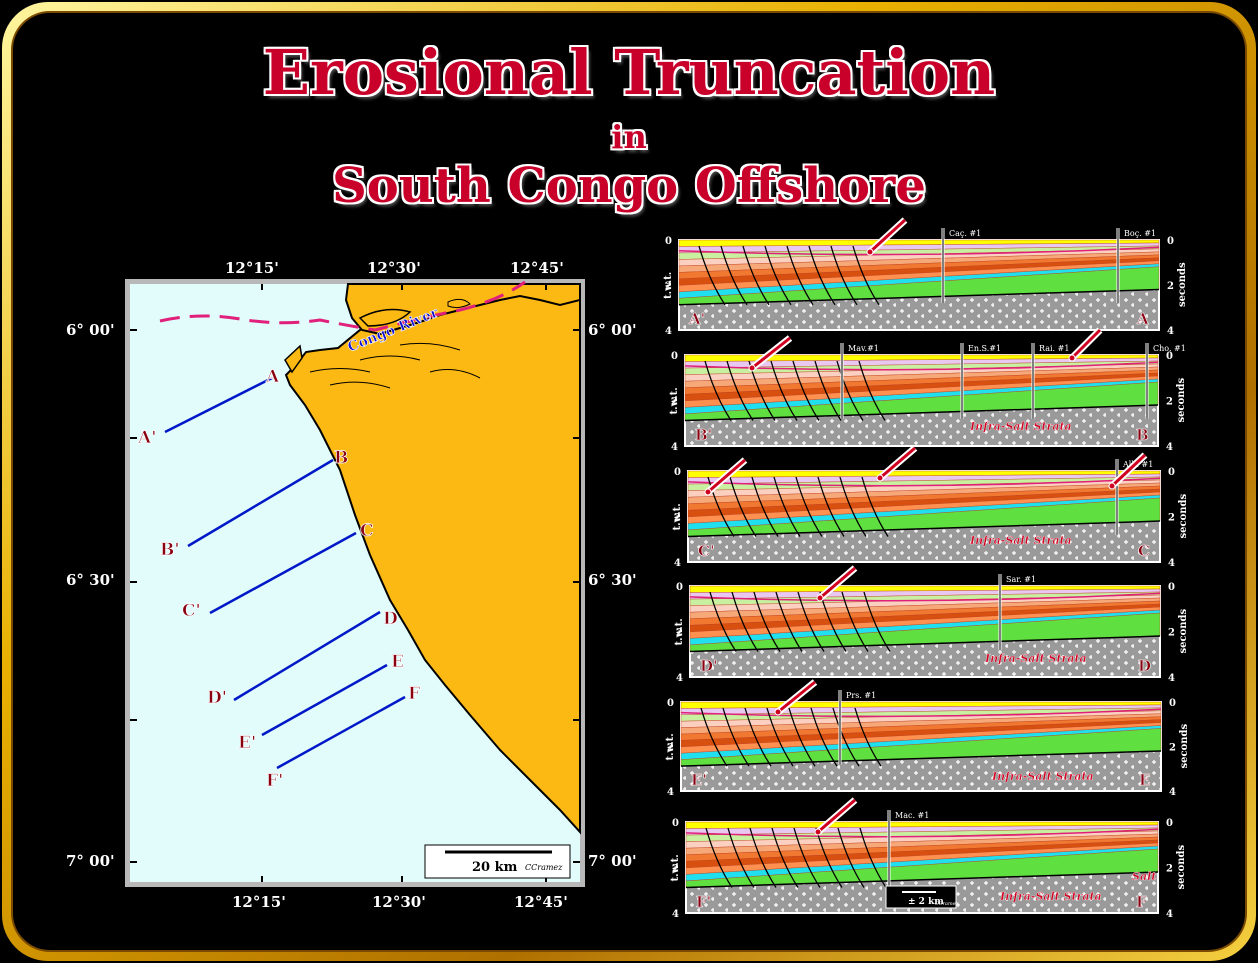 The height and width of the screenshot is (963, 1258). I want to click on section-right-label: A, so click(1142, 319).